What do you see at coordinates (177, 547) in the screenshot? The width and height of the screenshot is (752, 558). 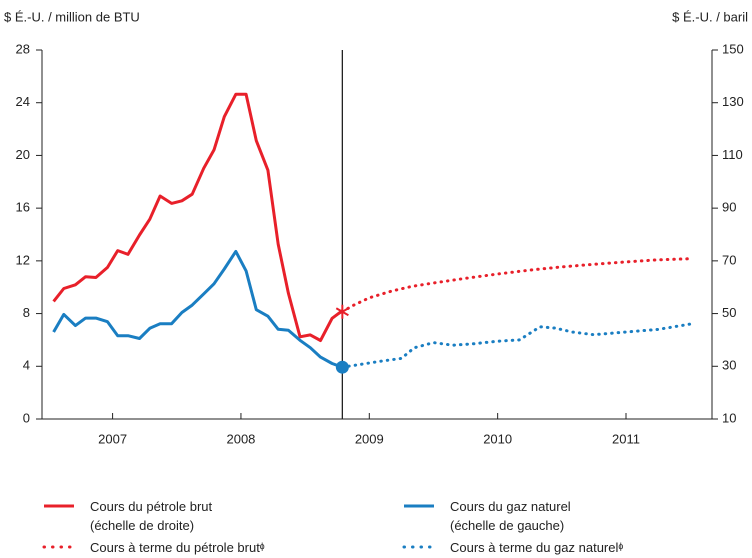 I see `legend-label: Cours à terme du pétrole brutᶲ` at bounding box center [177, 547].